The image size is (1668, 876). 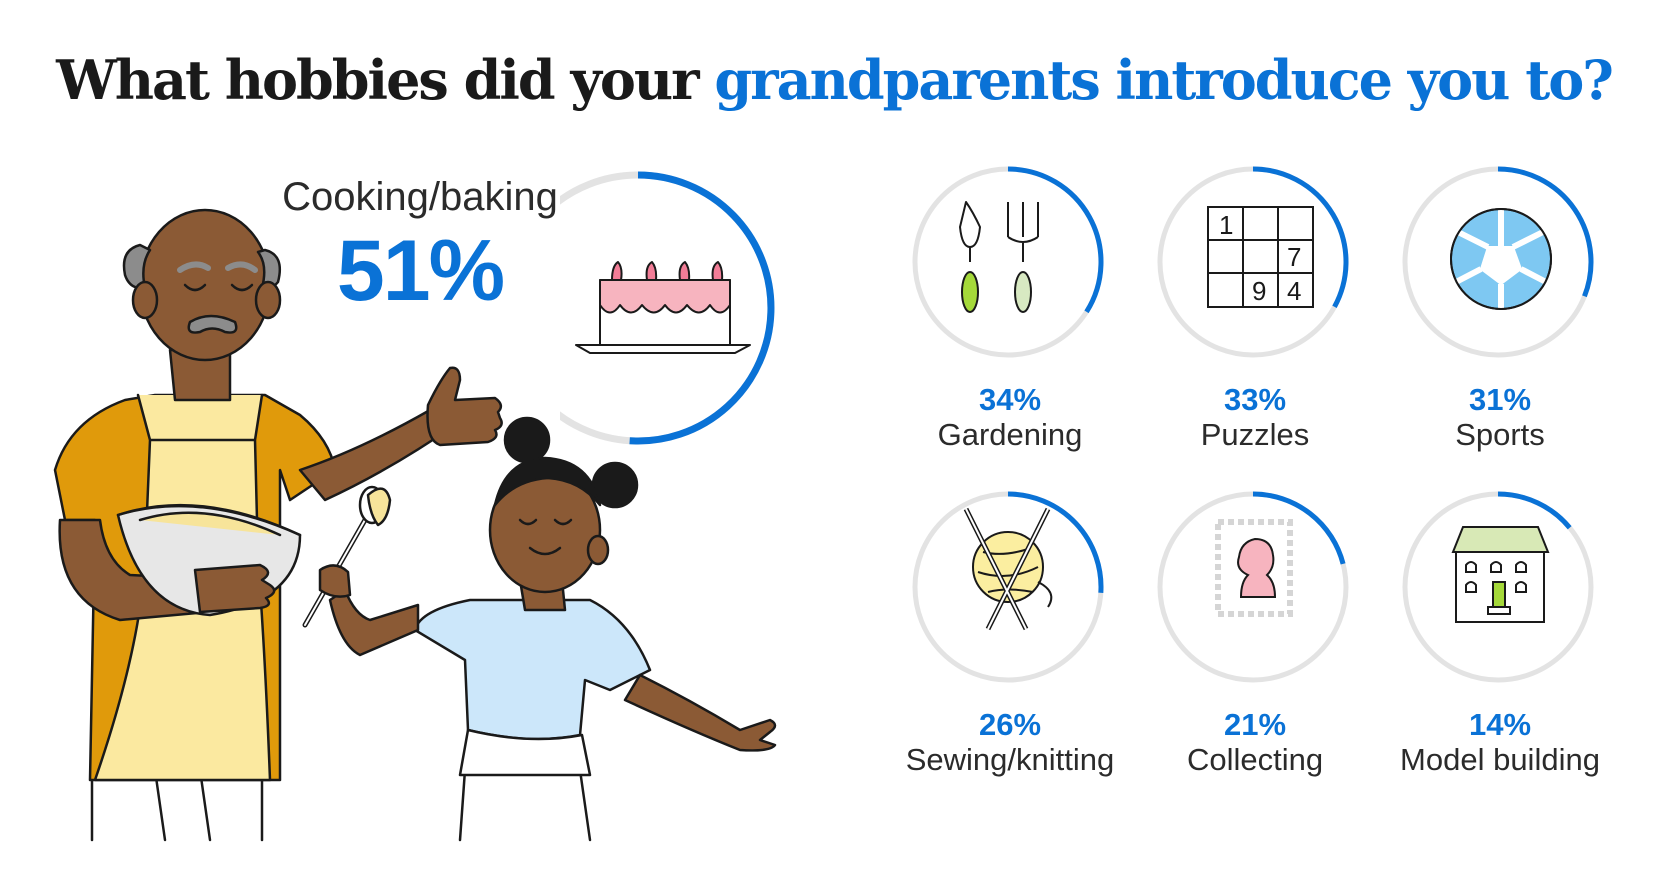 I want to click on featured-progress-ring, so click(x=667, y=308).